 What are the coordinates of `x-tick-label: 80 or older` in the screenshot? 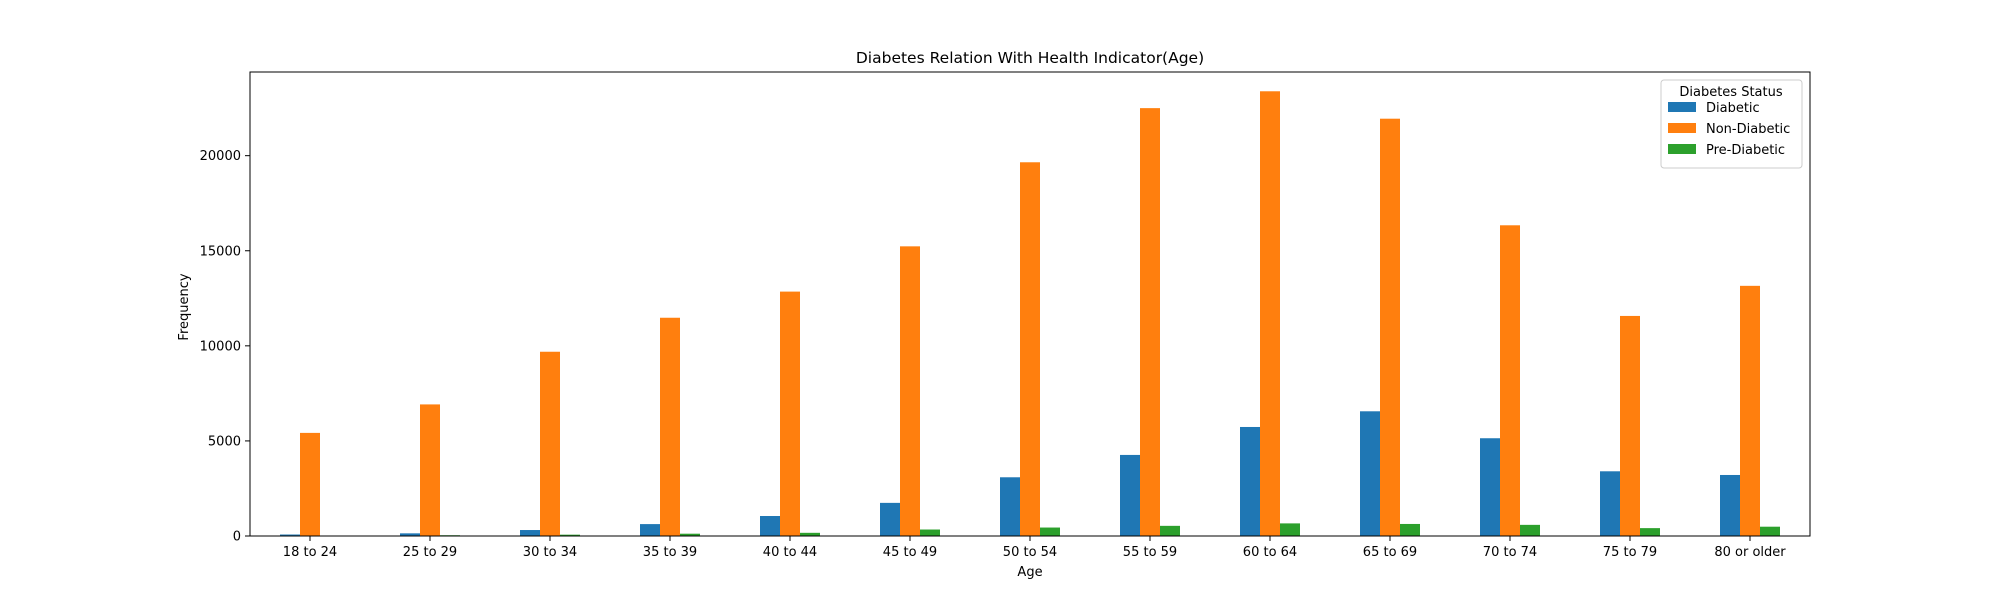 It's located at (1750, 552).